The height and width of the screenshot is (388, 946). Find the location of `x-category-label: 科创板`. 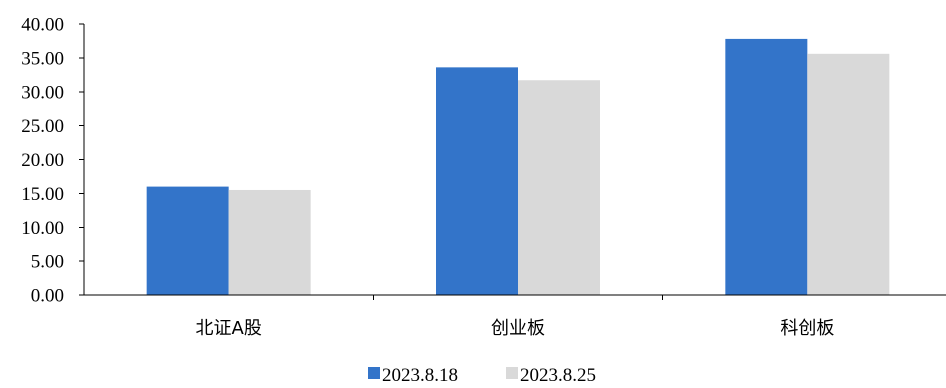

x-category-label: 科创板 is located at coordinates (807, 328).